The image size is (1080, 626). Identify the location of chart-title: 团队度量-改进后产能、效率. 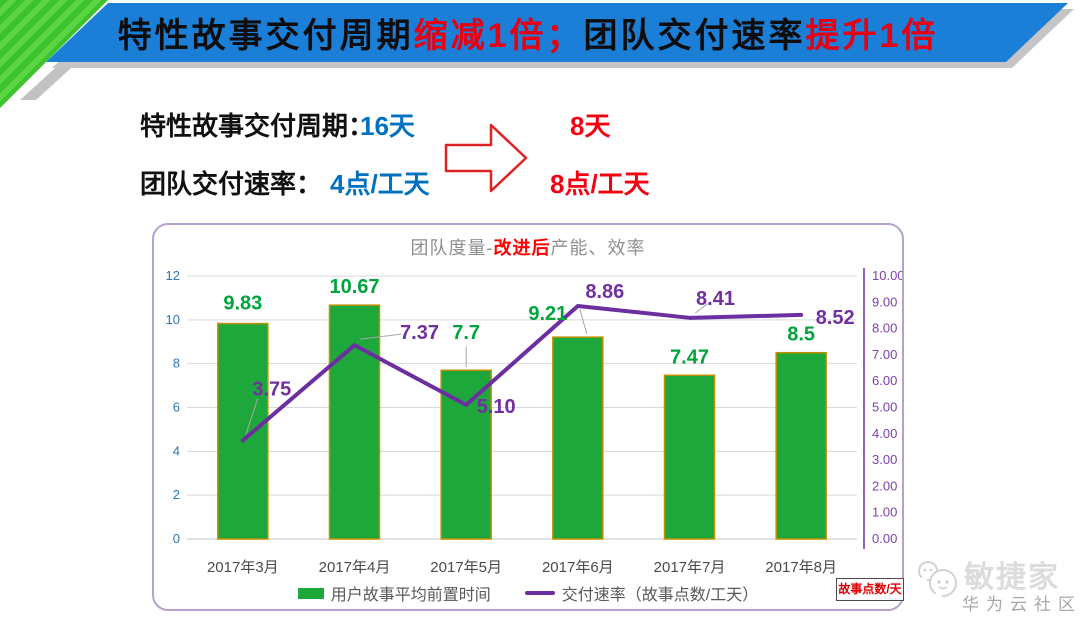
(528, 247).